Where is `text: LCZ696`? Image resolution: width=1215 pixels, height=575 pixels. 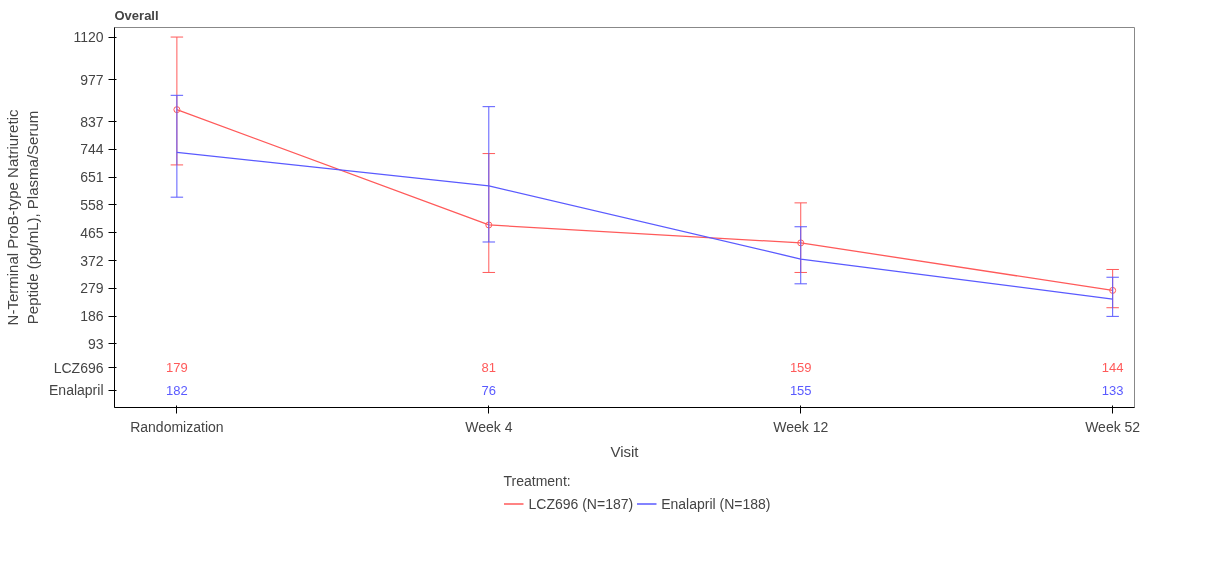
text: LCZ696 is located at coordinates (78, 367).